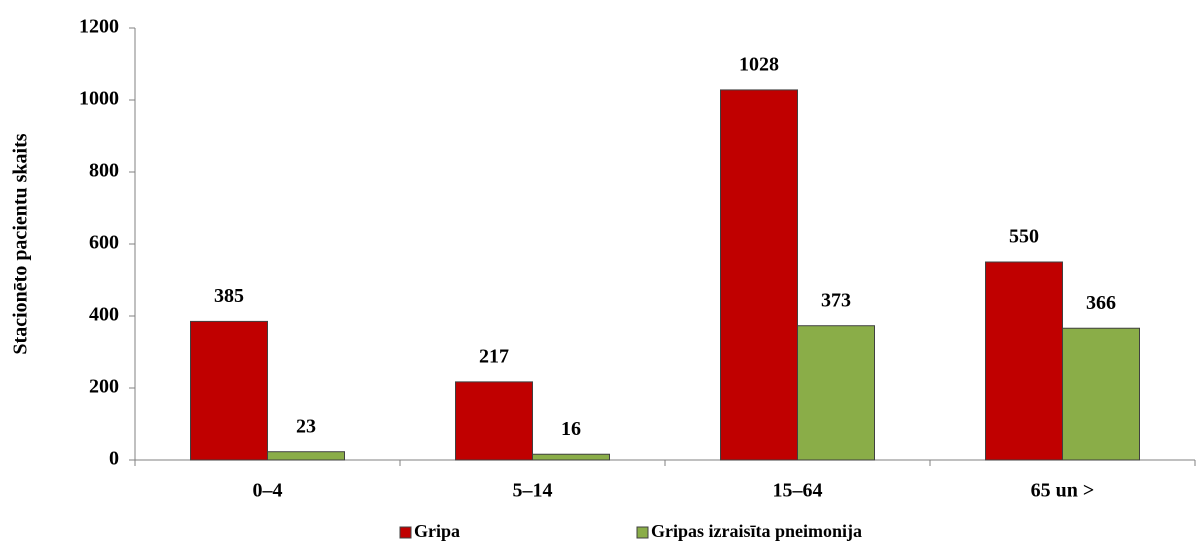 This screenshot has height=547, width=1197. What do you see at coordinates (1024, 237) in the screenshot?
I see `value-label: 550` at bounding box center [1024, 237].